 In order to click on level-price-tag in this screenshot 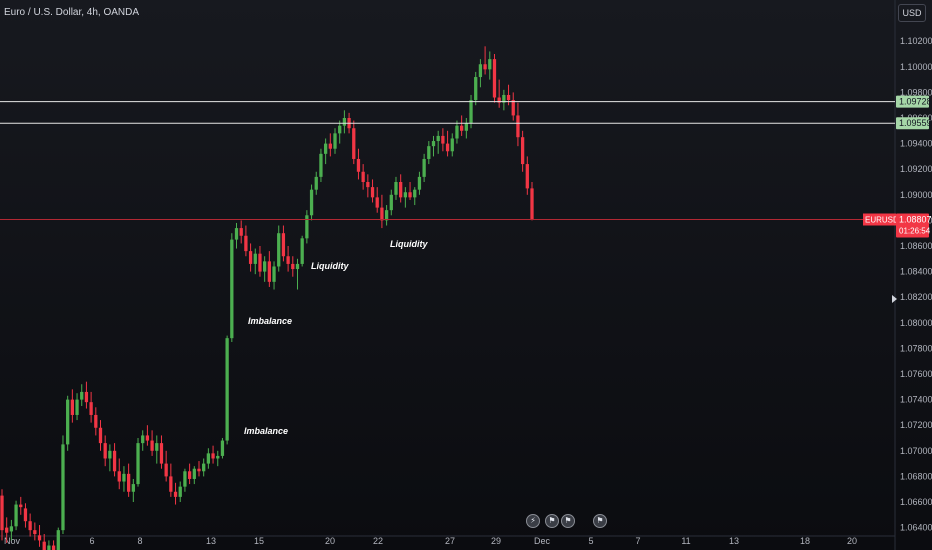, I will do `click(912, 123)`.